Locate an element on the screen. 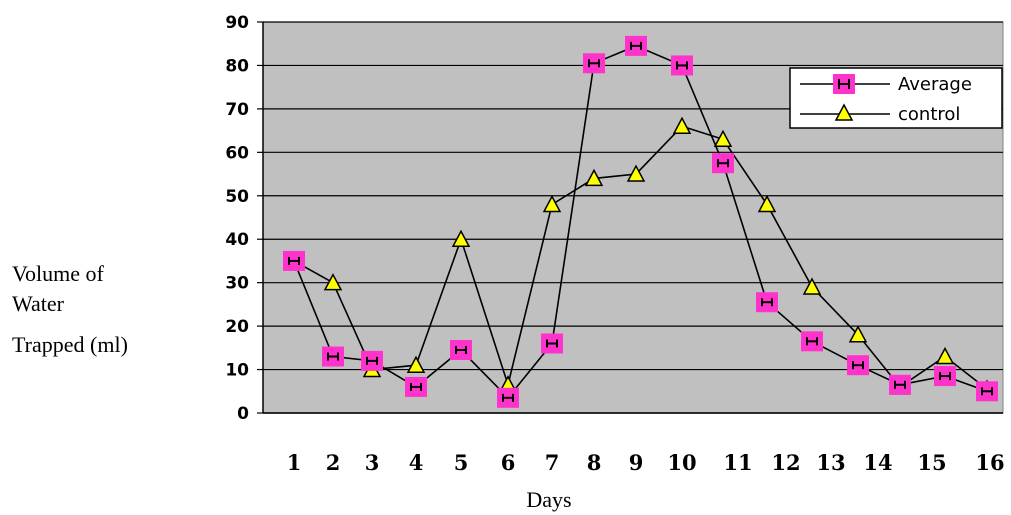 Image resolution: width=1011 pixels, height=515 pixels. y-tick-label: 90 is located at coordinates (237, 23).